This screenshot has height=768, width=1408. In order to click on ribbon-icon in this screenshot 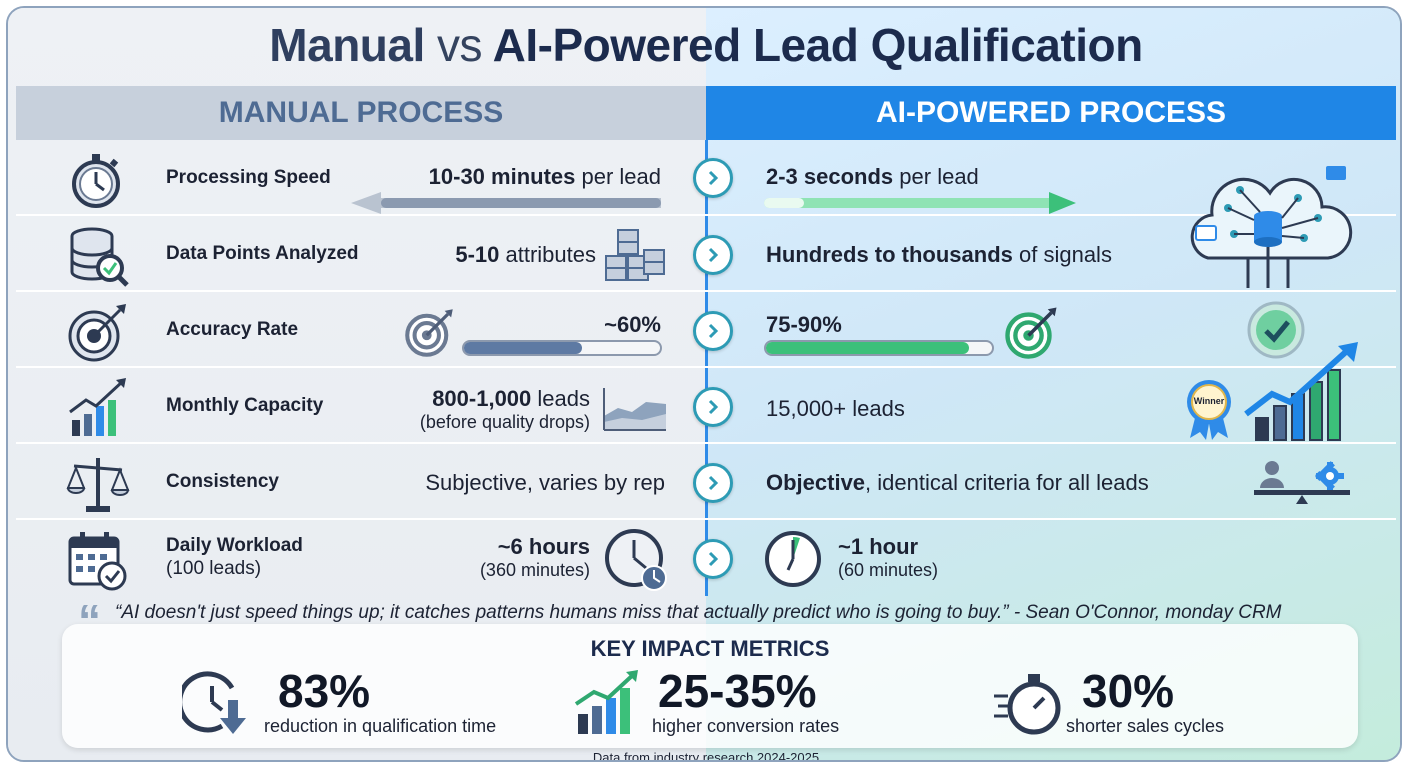, I will do `click(1209, 410)`.